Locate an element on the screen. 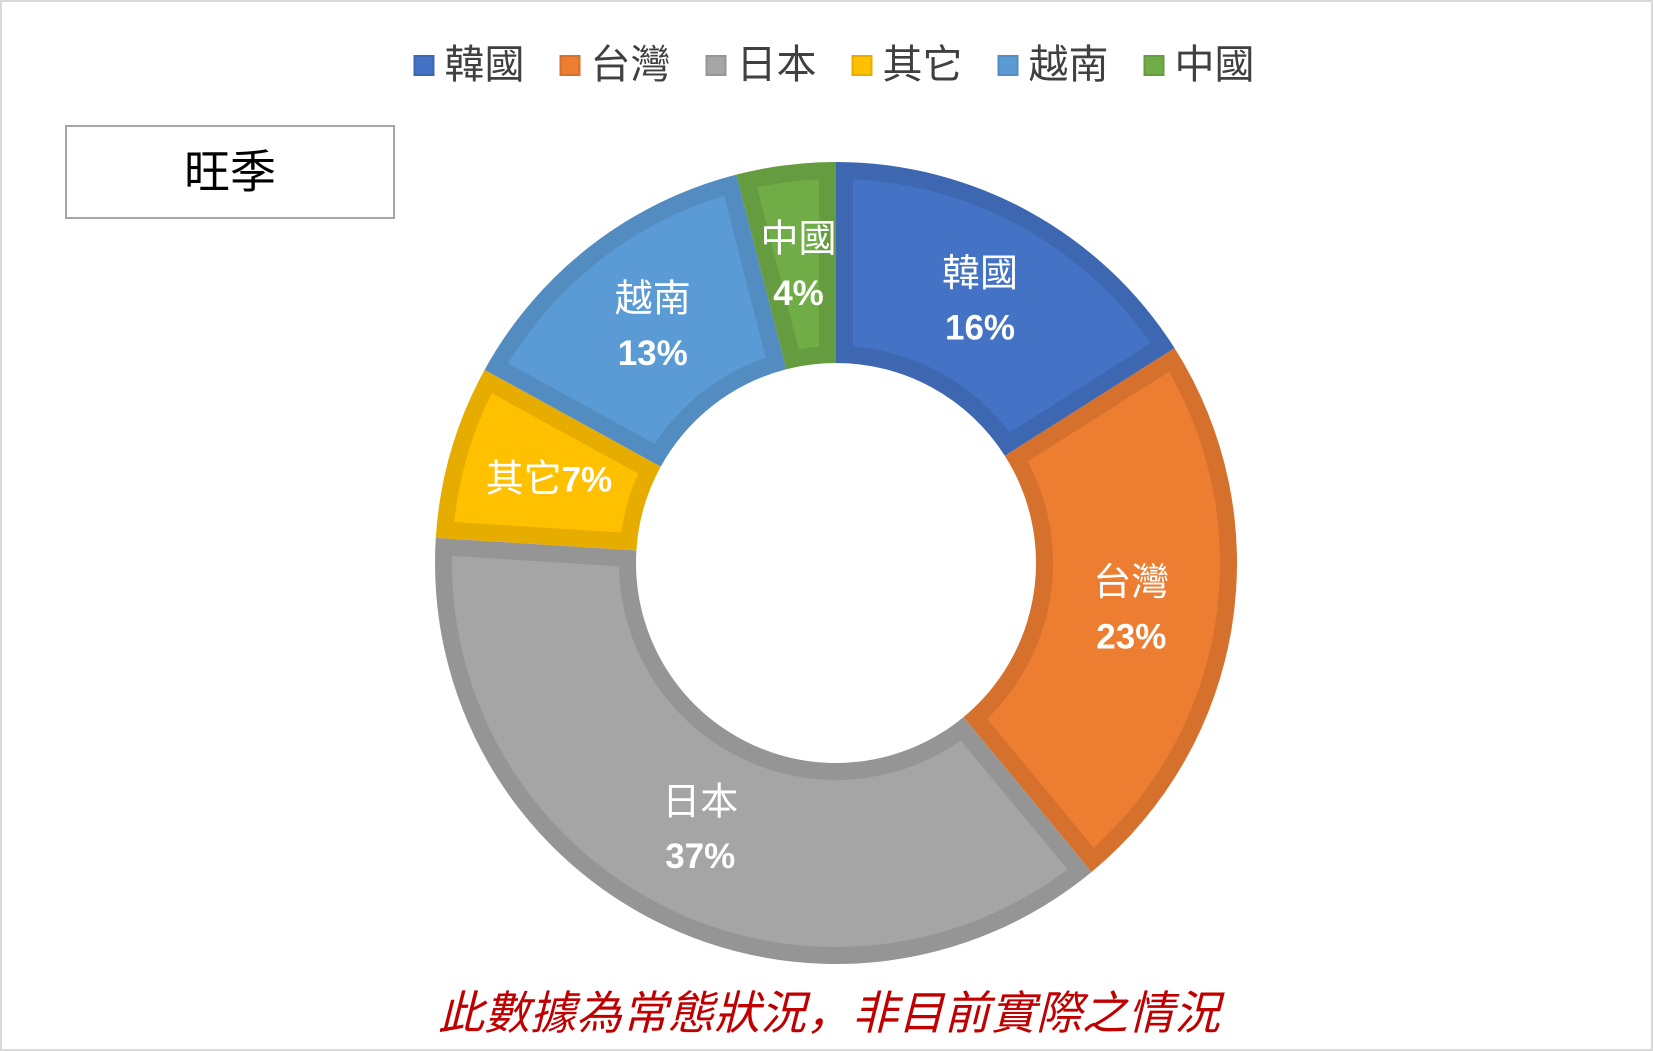 Image resolution: width=1653 pixels, height=1051 pixels. legend-label: 台灣 is located at coordinates (630, 65).